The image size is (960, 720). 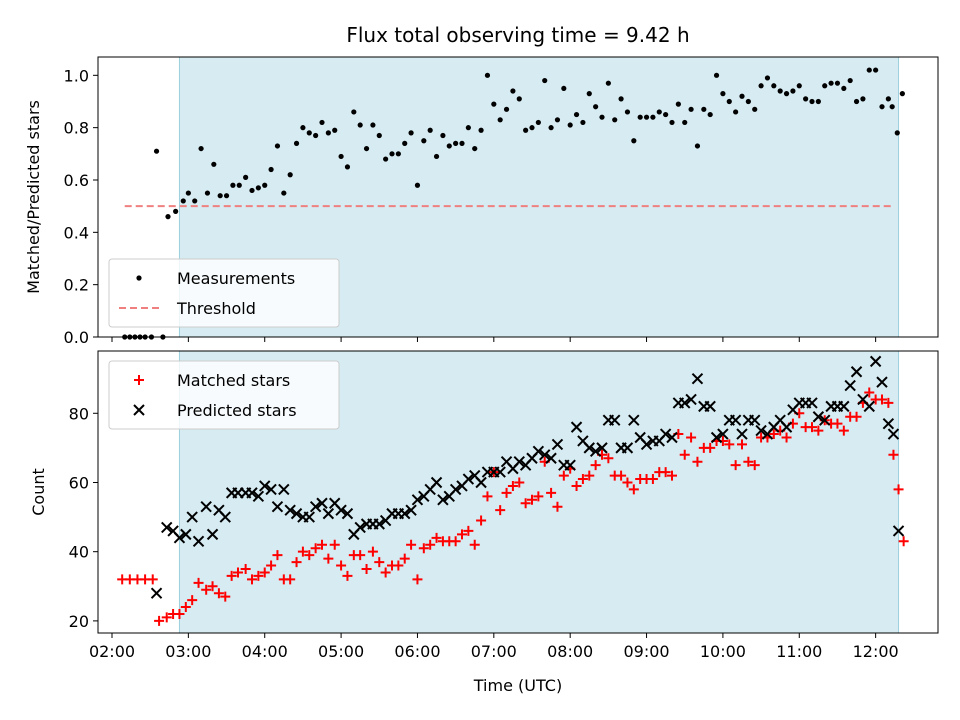 I want to click on x-tick-label: 11:00, so click(x=799, y=651).